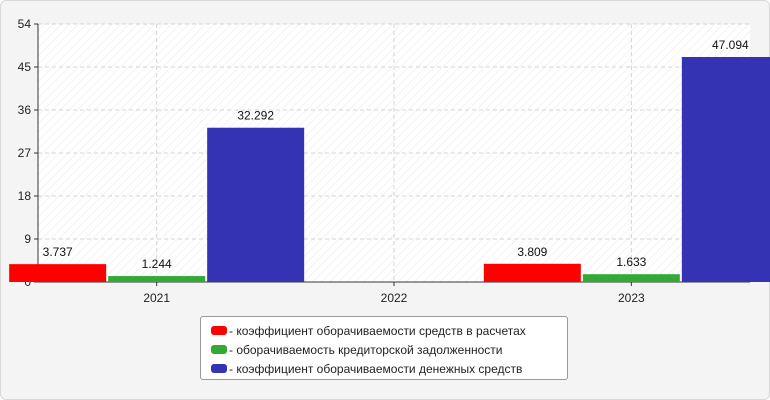  Describe the element at coordinates (631, 298) in the screenshot. I see `x-tick-label: 2023` at that location.